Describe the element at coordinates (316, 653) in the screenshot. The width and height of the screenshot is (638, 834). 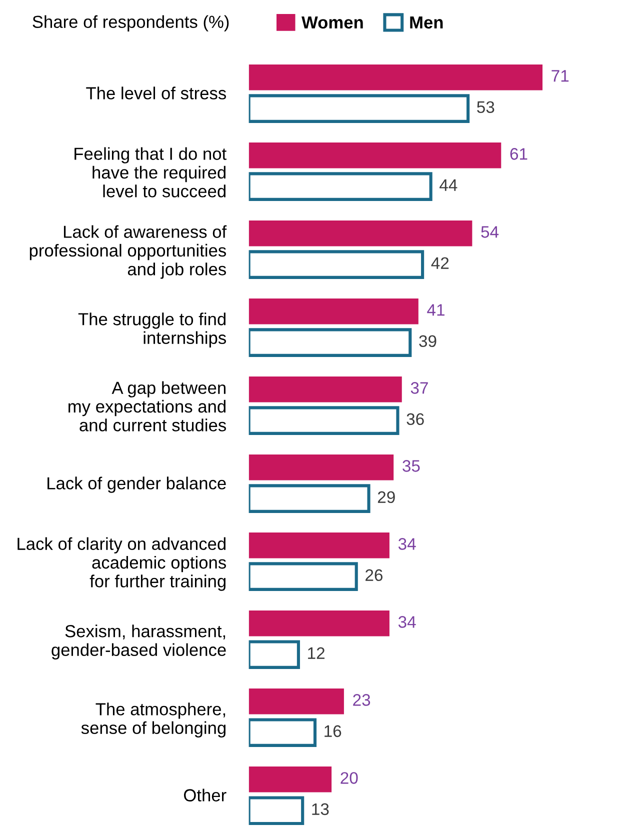
I see `data-label: 12` at that location.